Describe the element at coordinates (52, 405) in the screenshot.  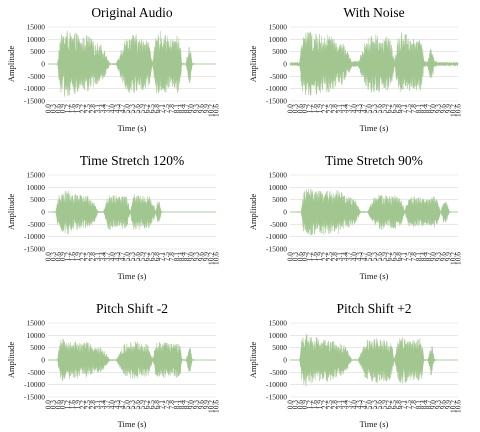
I see `x-tick-label: 0.3` at that location.